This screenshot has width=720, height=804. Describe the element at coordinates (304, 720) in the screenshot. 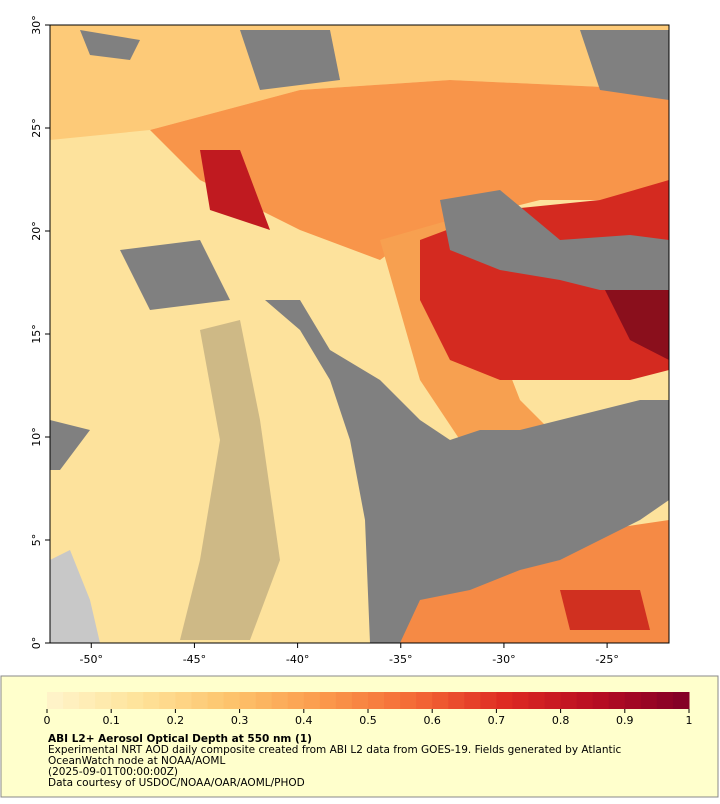

I see `colorbar-tick-label: 0.4` at that location.